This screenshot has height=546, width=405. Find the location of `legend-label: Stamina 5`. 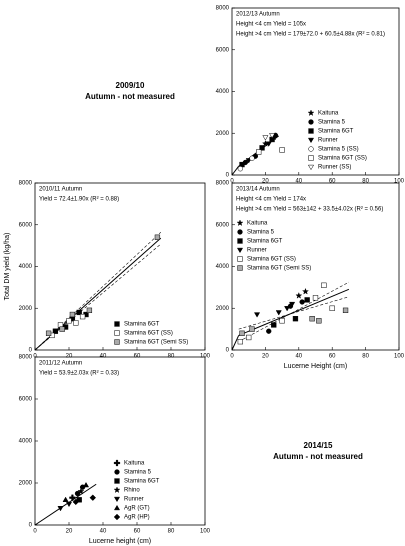

legend-label: Stamina 5 is located at coordinates (332, 123).